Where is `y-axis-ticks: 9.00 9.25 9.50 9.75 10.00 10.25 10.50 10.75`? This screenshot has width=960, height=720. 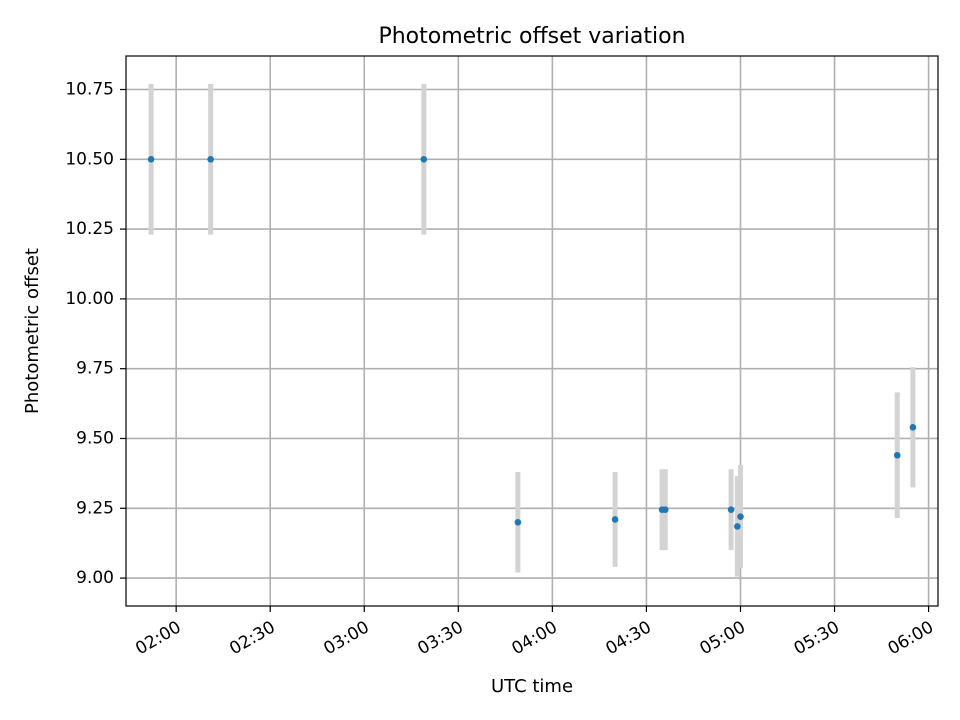 y-axis-ticks: 9.00 9.25 9.50 9.75 10.00 10.25 10.50 10.75 is located at coordinates (95, 334).